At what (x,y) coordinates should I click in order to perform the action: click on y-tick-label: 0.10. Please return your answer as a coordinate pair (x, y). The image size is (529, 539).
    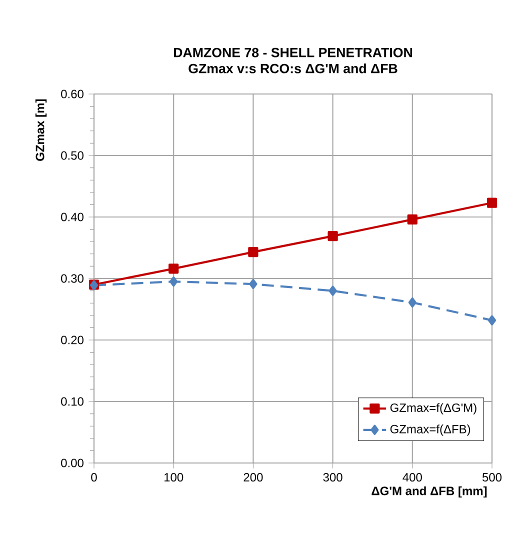
    Looking at the image, I should click on (72, 401).